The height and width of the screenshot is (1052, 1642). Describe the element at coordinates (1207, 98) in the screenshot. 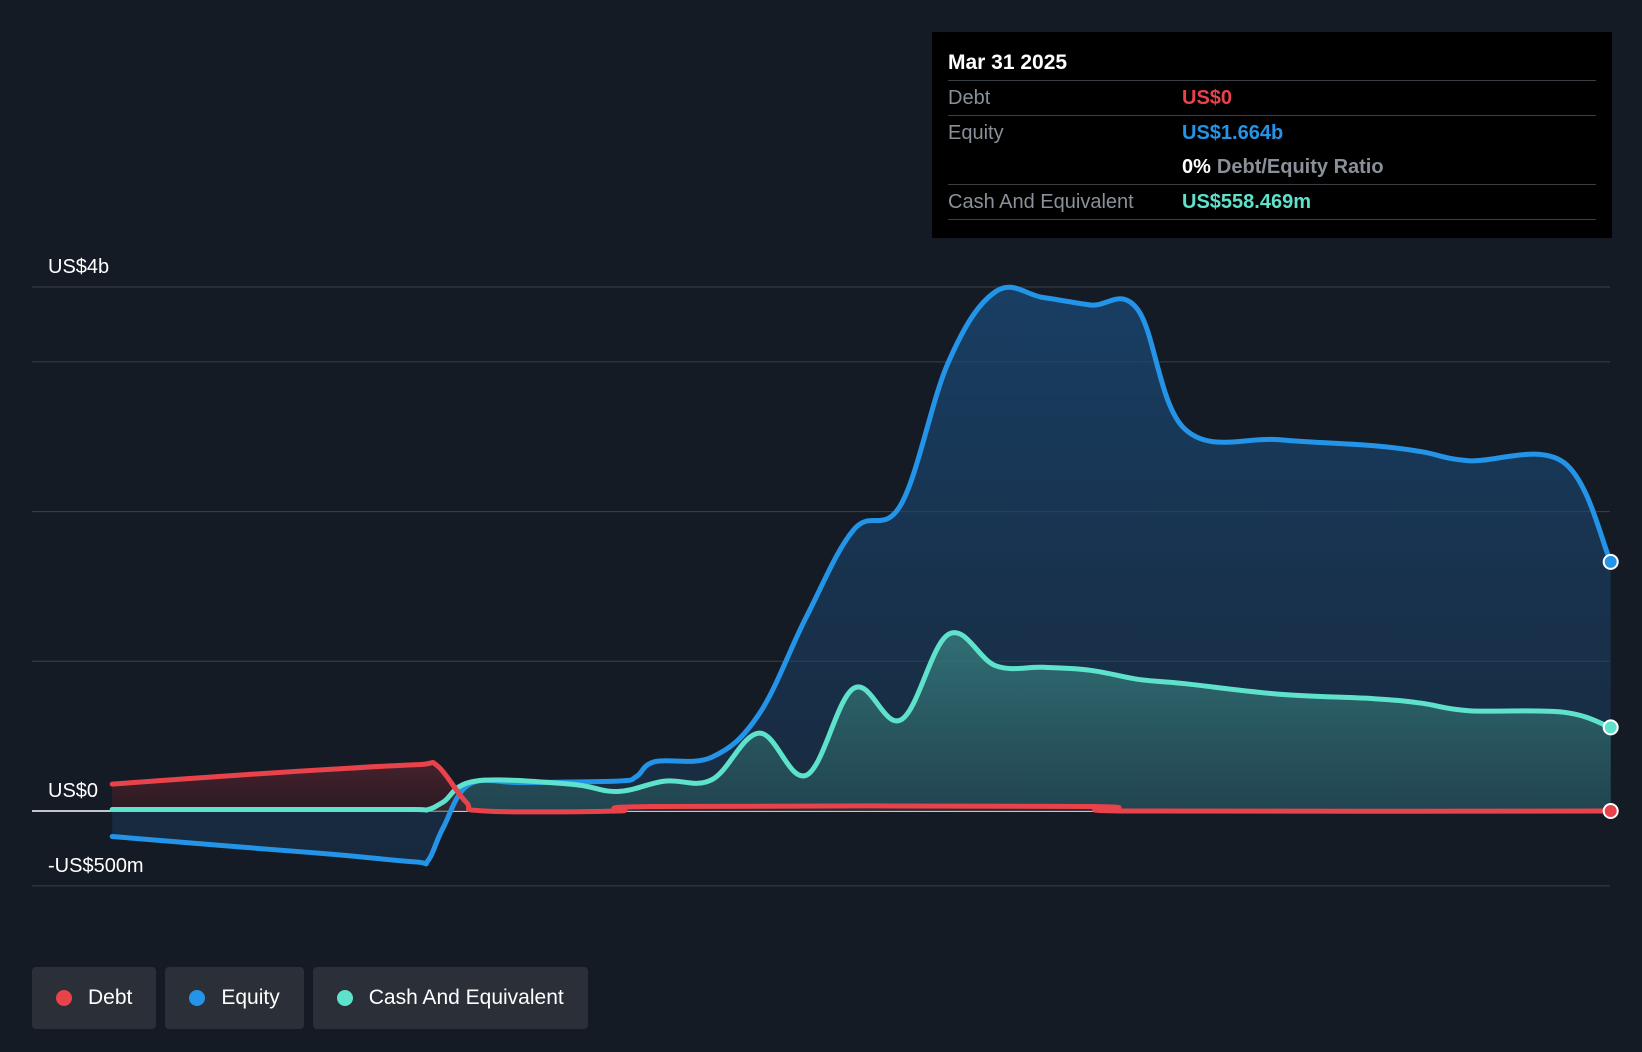

I see `tooltip-debt-value: US$0` at that location.